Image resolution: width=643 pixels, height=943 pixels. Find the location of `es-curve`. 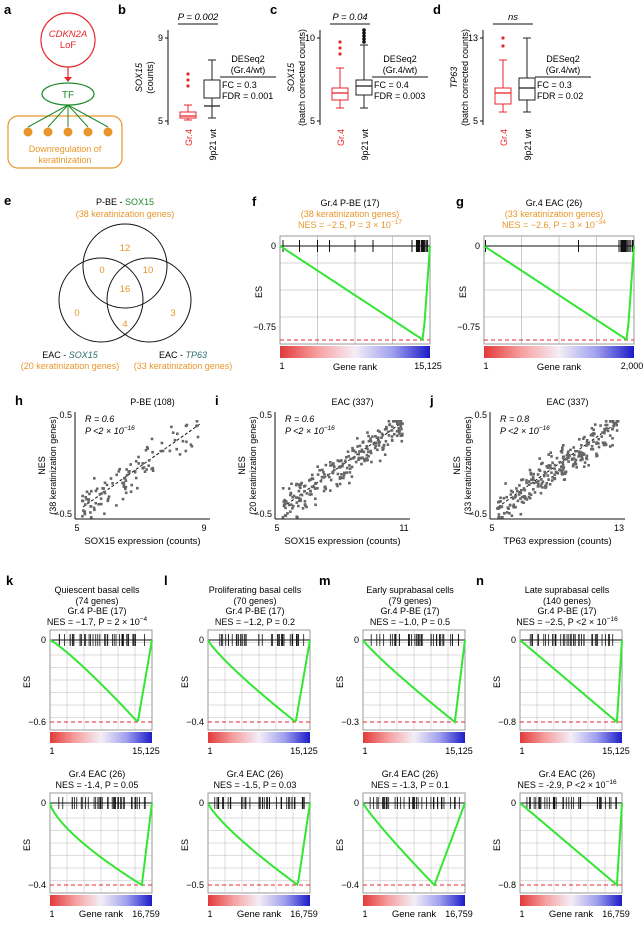

es-curve is located at coordinates (414, 844).